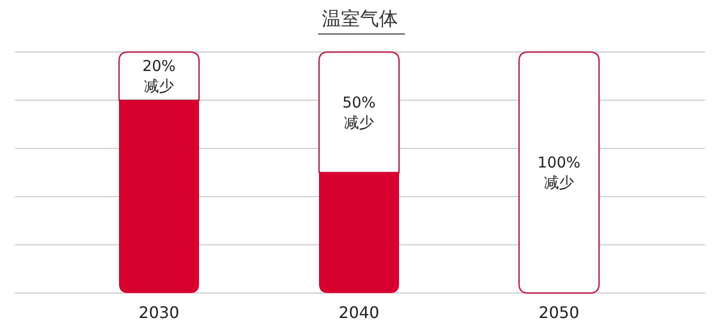 The image size is (720, 321). Describe the element at coordinates (159, 312) in the screenshot. I see `x-tick-label: 2030` at that location.